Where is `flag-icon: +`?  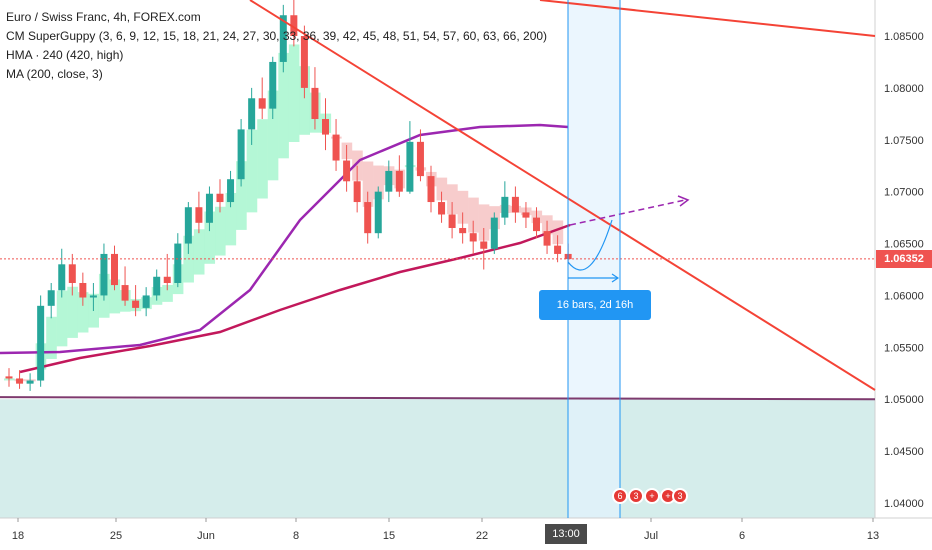 flag-icon: + is located at coordinates (652, 496).